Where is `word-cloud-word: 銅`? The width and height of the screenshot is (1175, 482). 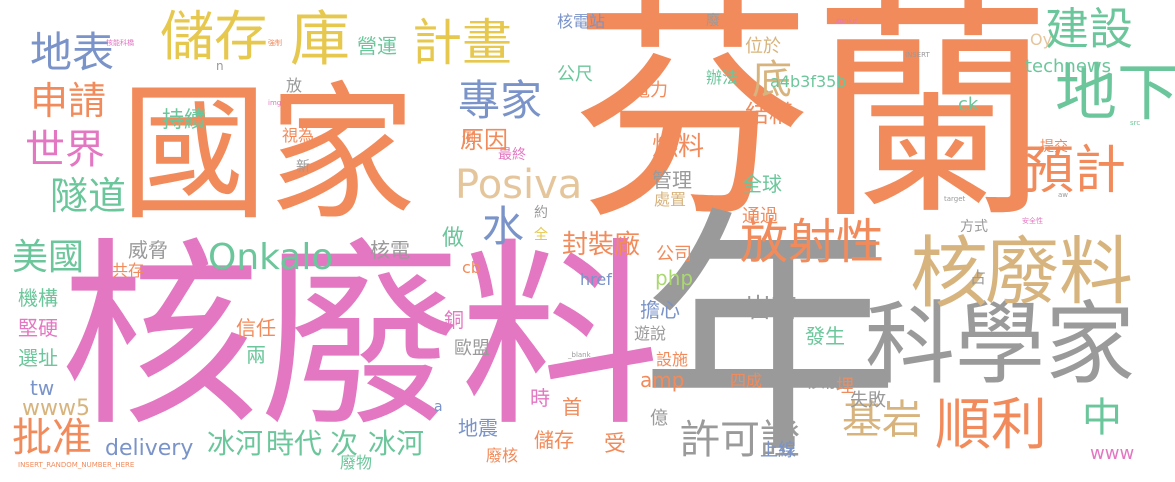 word-cloud-word: 銅 is located at coordinates (454, 320).